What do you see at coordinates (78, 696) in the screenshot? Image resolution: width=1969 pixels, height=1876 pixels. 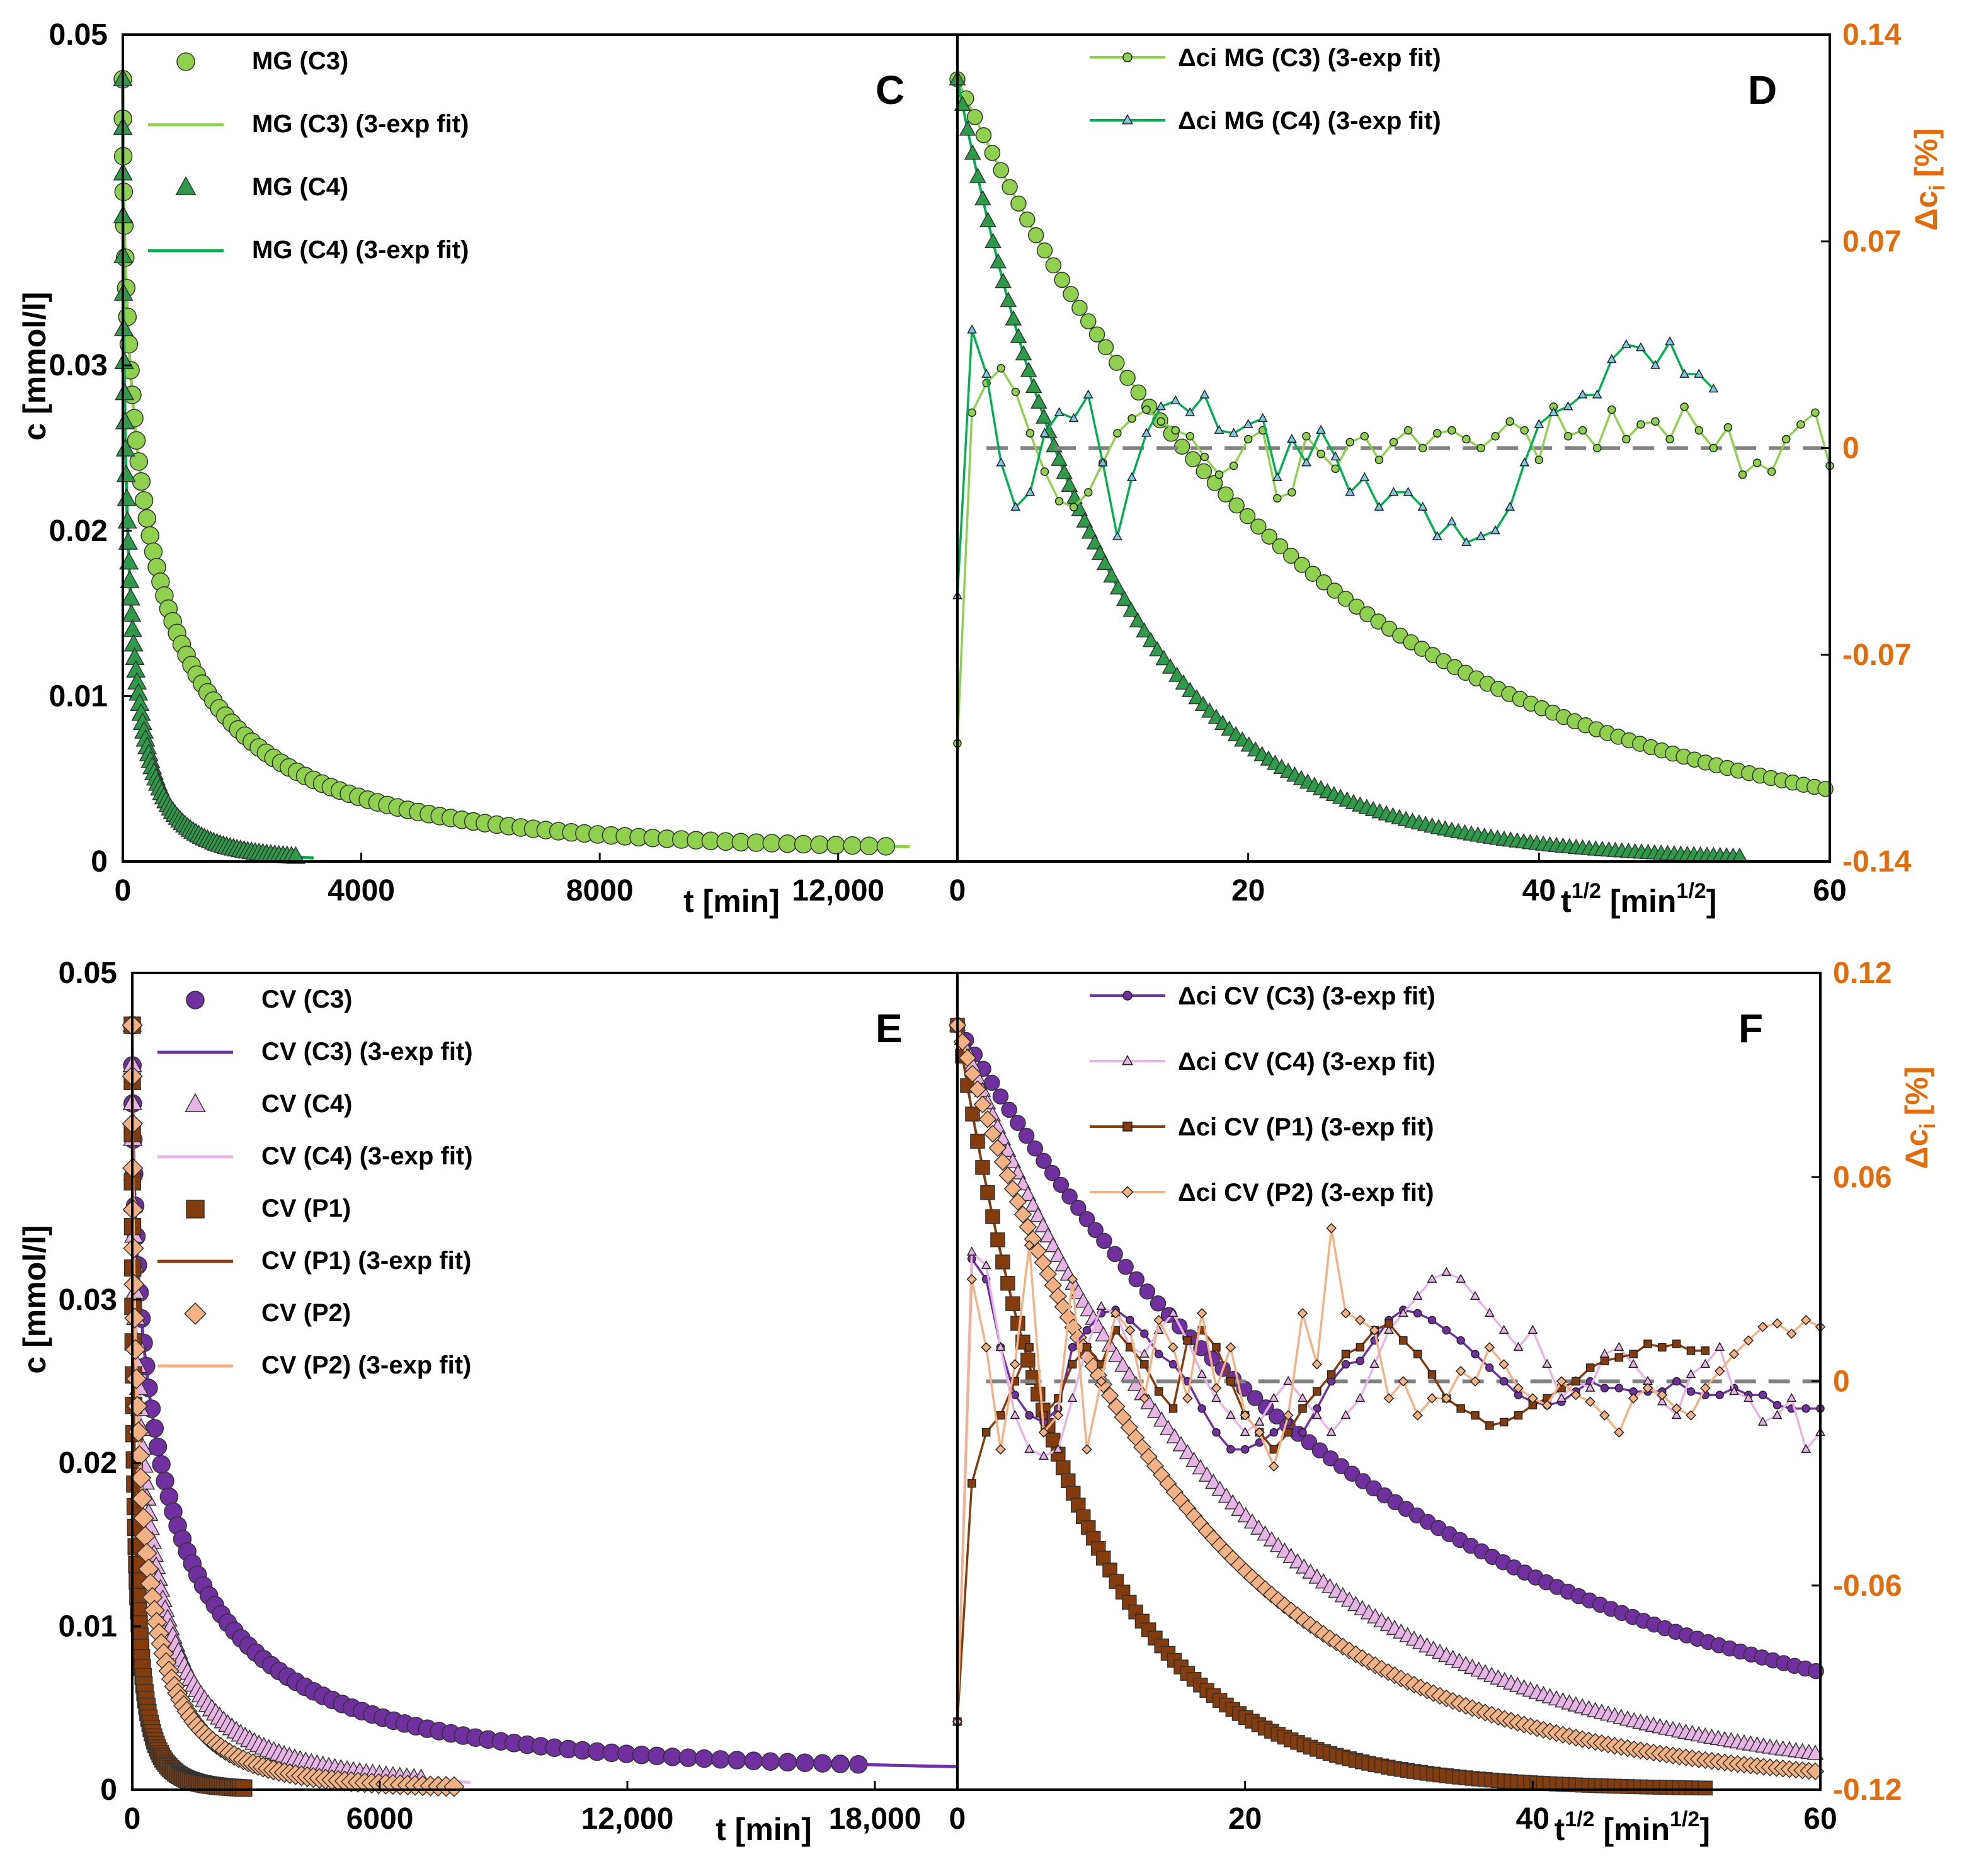 I see `y-tick-label: 0.01` at bounding box center [78, 696].